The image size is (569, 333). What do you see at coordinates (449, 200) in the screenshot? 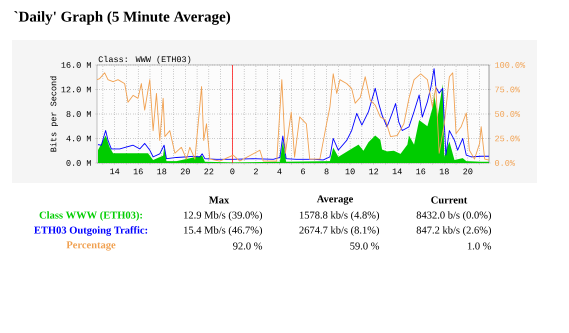
I see `text: Current` at bounding box center [449, 200].